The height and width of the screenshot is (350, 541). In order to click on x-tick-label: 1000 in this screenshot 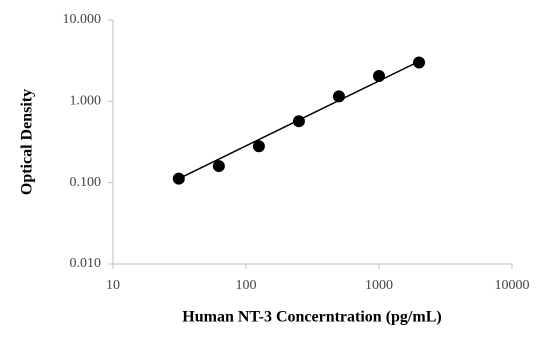, I will do `click(379, 285)`.